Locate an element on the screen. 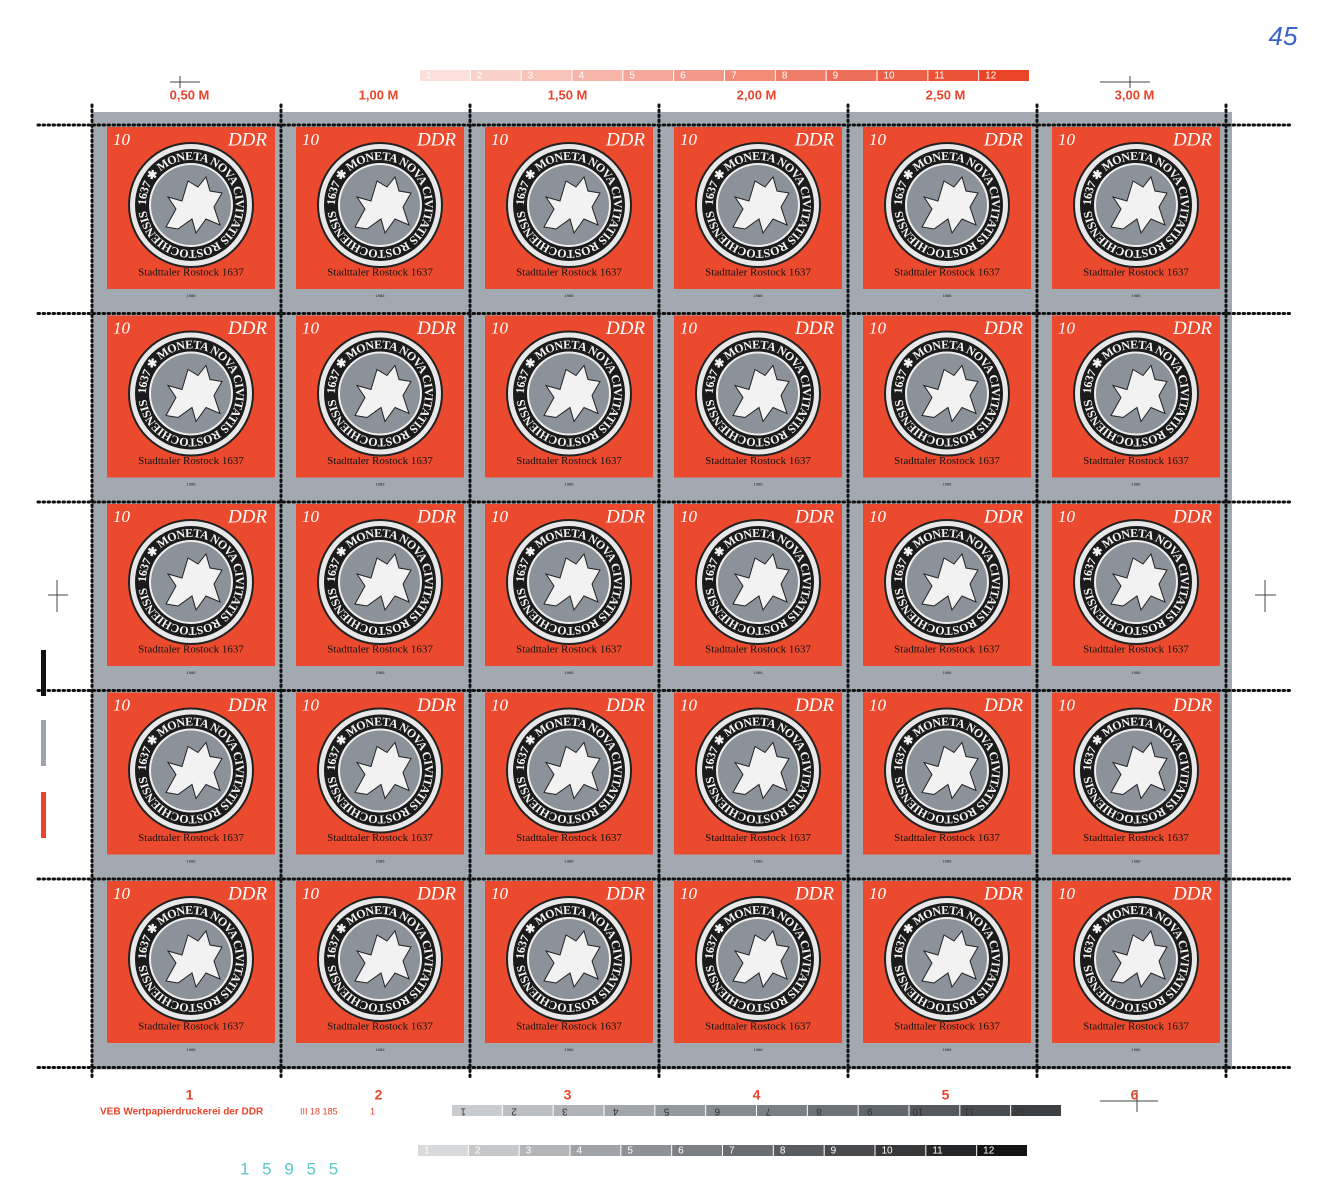  cumulative-value-label: 3,00 M is located at coordinates (1135, 94).